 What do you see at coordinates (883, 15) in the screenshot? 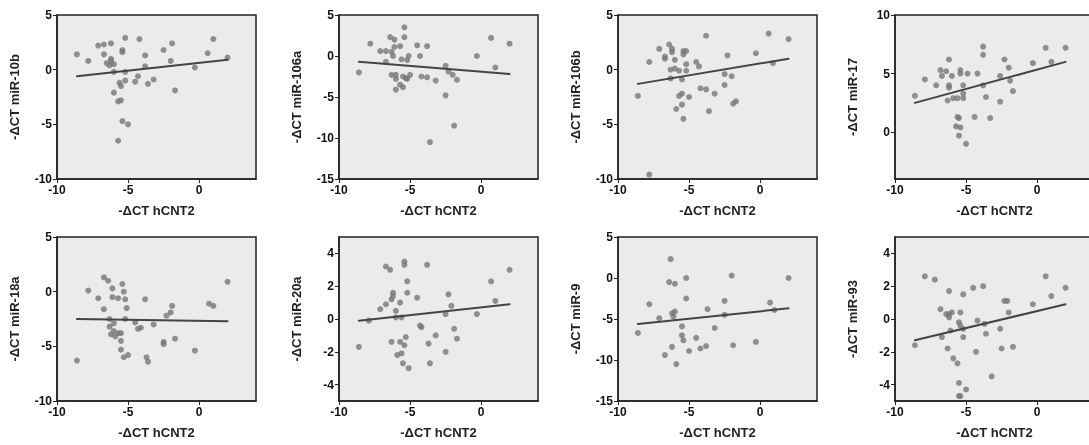
I see `y-tick-label: 10` at bounding box center [883, 15].